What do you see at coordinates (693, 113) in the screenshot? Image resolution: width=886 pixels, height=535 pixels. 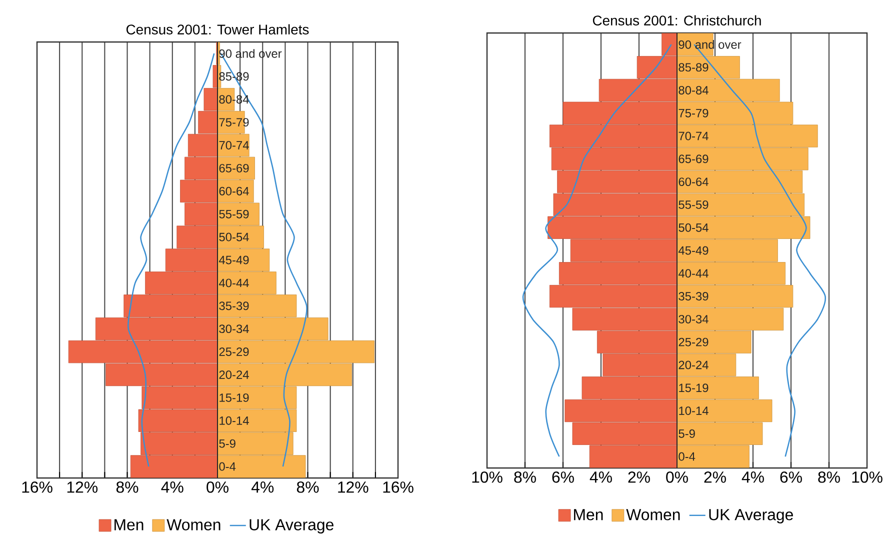 I see `y-tick-label: 75-79` at bounding box center [693, 113].